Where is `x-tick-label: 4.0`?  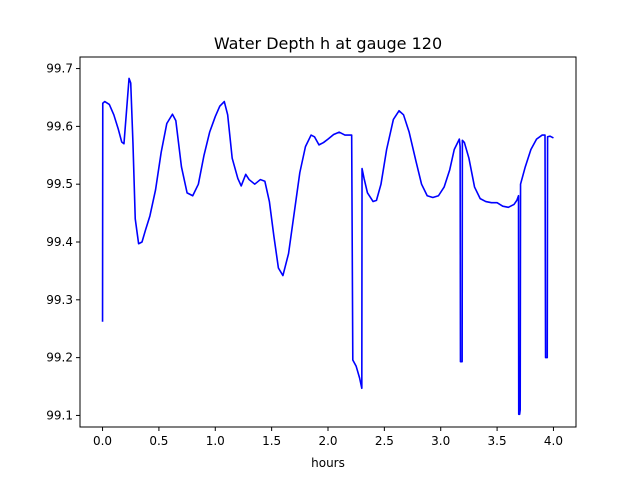
x-tick-label: 4.0 is located at coordinates (553, 441).